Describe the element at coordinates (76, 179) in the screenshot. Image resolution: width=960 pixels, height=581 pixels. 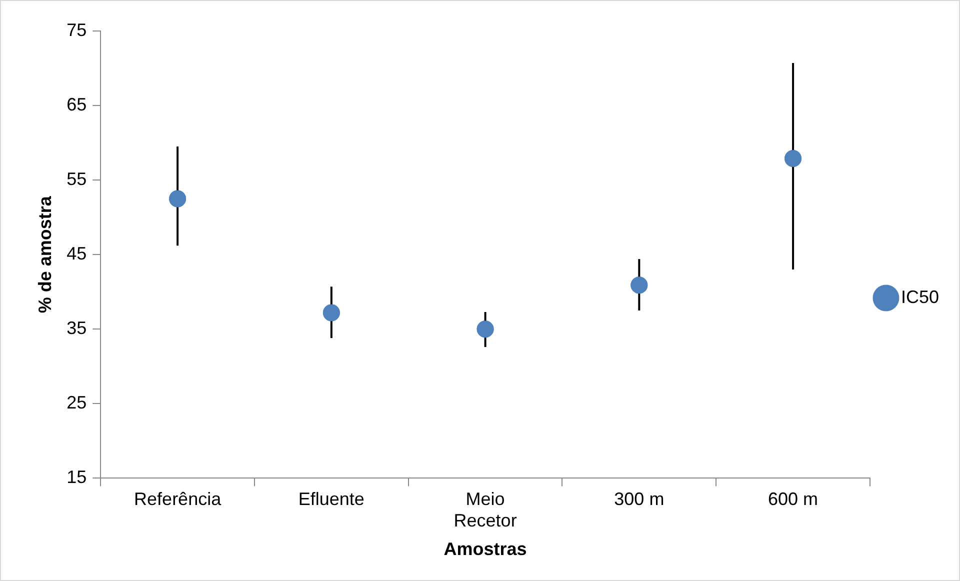
I see `y-tick-label: 55` at that location.